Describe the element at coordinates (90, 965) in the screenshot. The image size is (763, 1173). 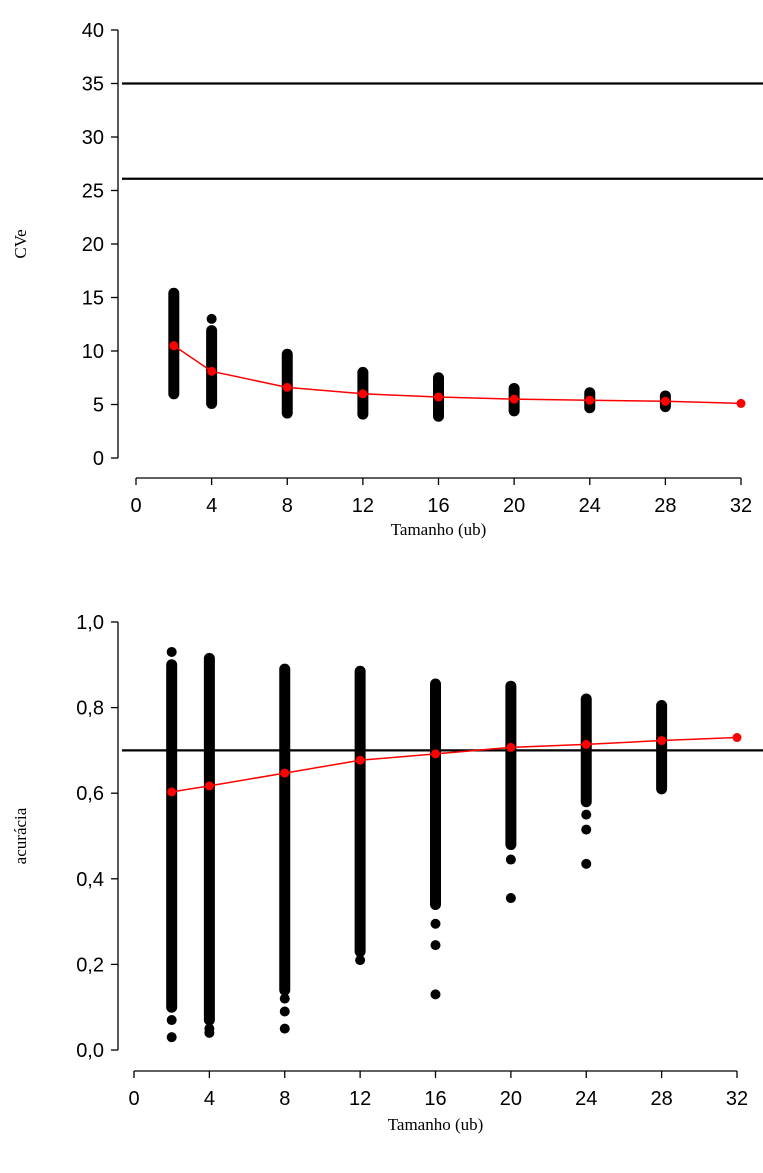
I see `y-tick-label: 0,2` at that location.